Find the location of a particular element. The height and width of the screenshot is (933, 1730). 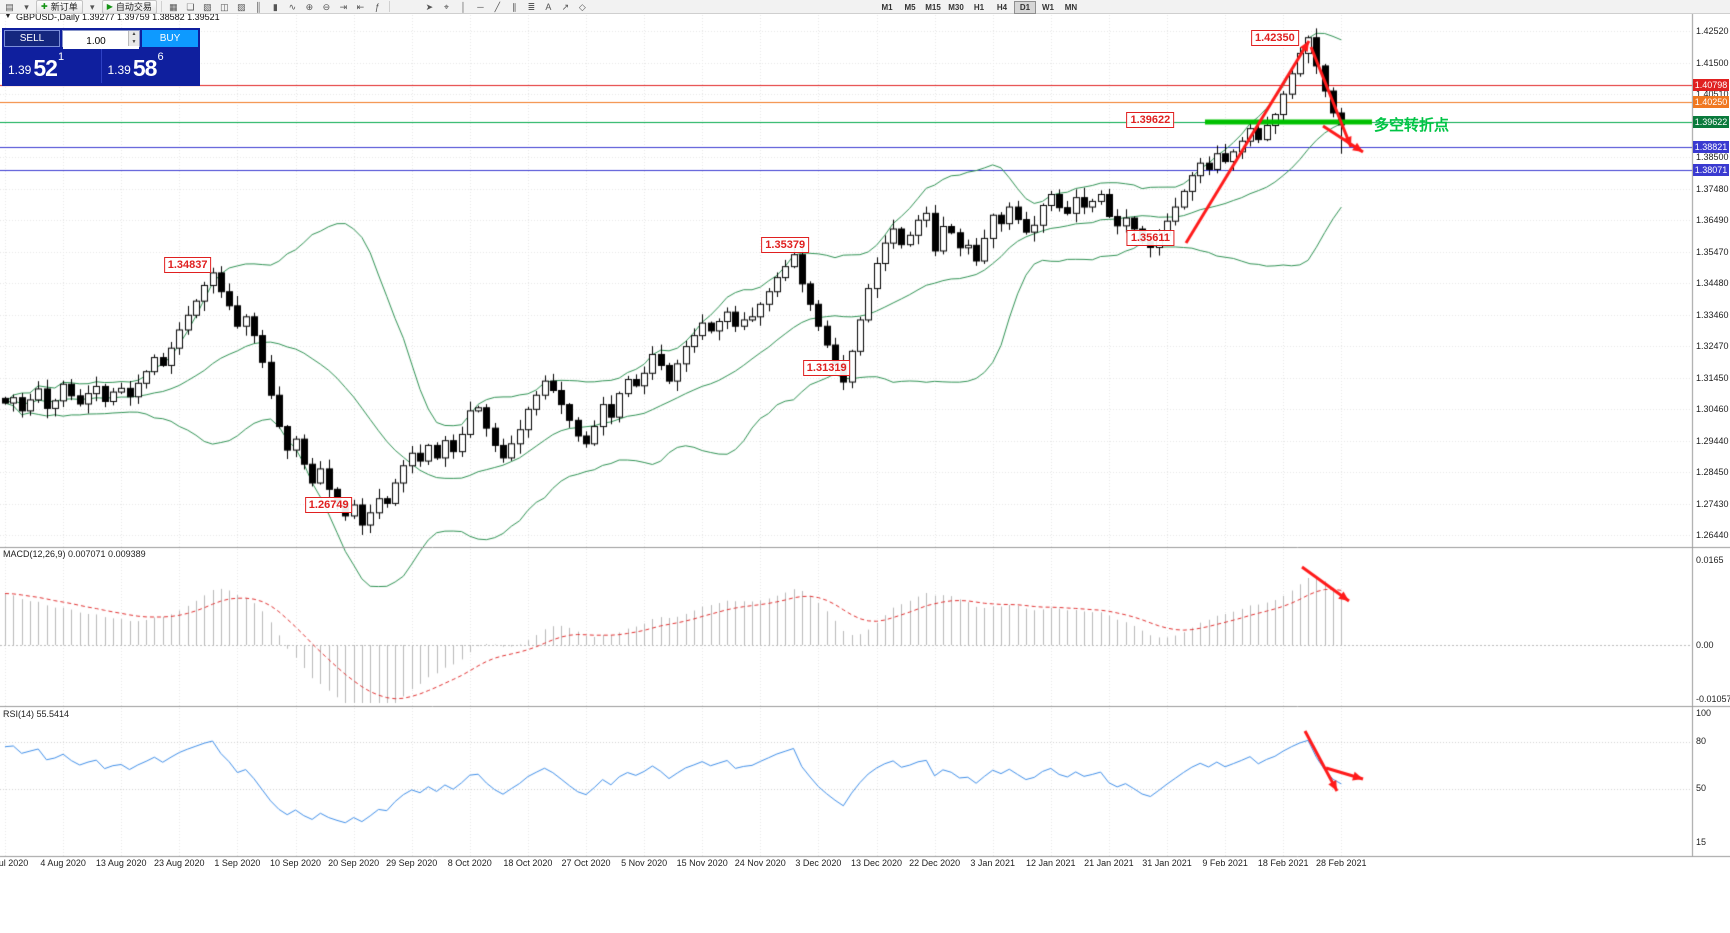

arrows-icon: ↗ is located at coordinates (565, 6).